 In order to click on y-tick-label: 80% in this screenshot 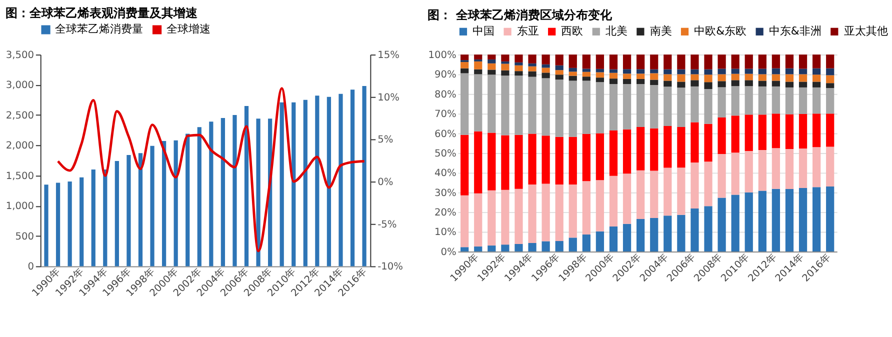, I will do `click(445, 94)`.